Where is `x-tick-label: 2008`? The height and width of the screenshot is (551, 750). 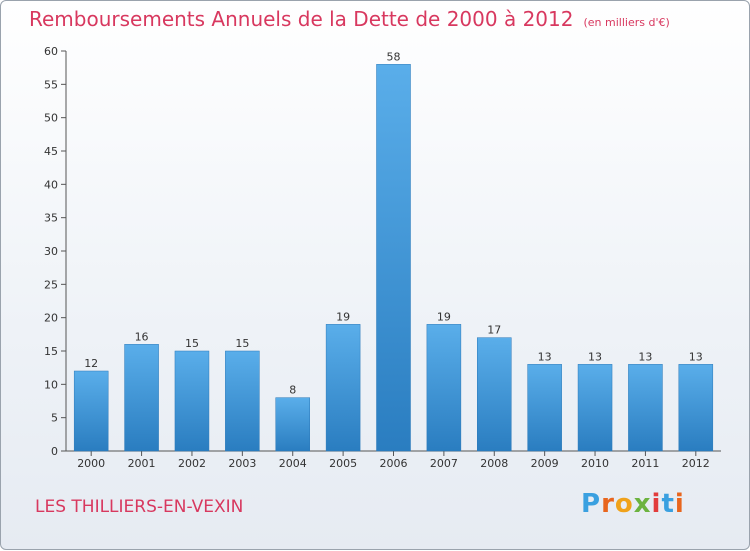 x-tick-label: 2008 is located at coordinates (494, 463).